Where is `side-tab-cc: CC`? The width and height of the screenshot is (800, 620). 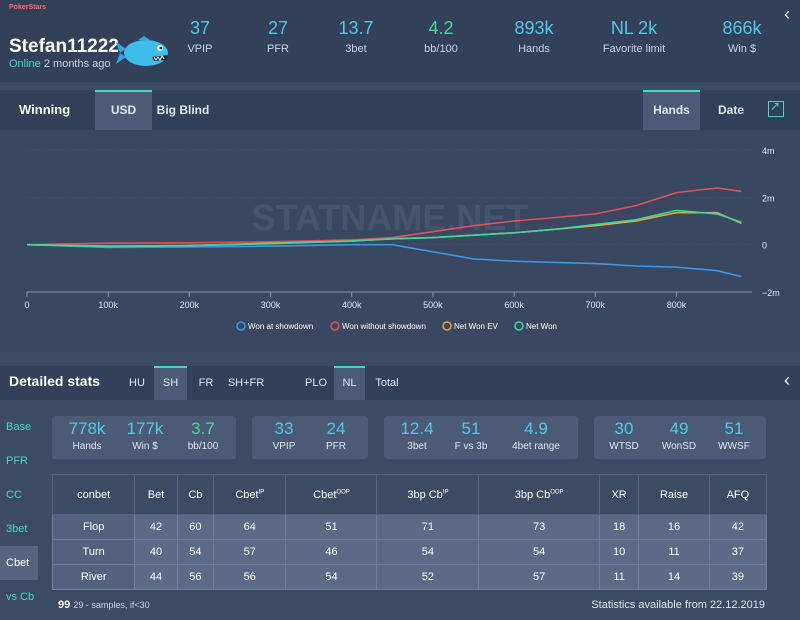
side-tab-cc: CC is located at coordinates (14, 495).